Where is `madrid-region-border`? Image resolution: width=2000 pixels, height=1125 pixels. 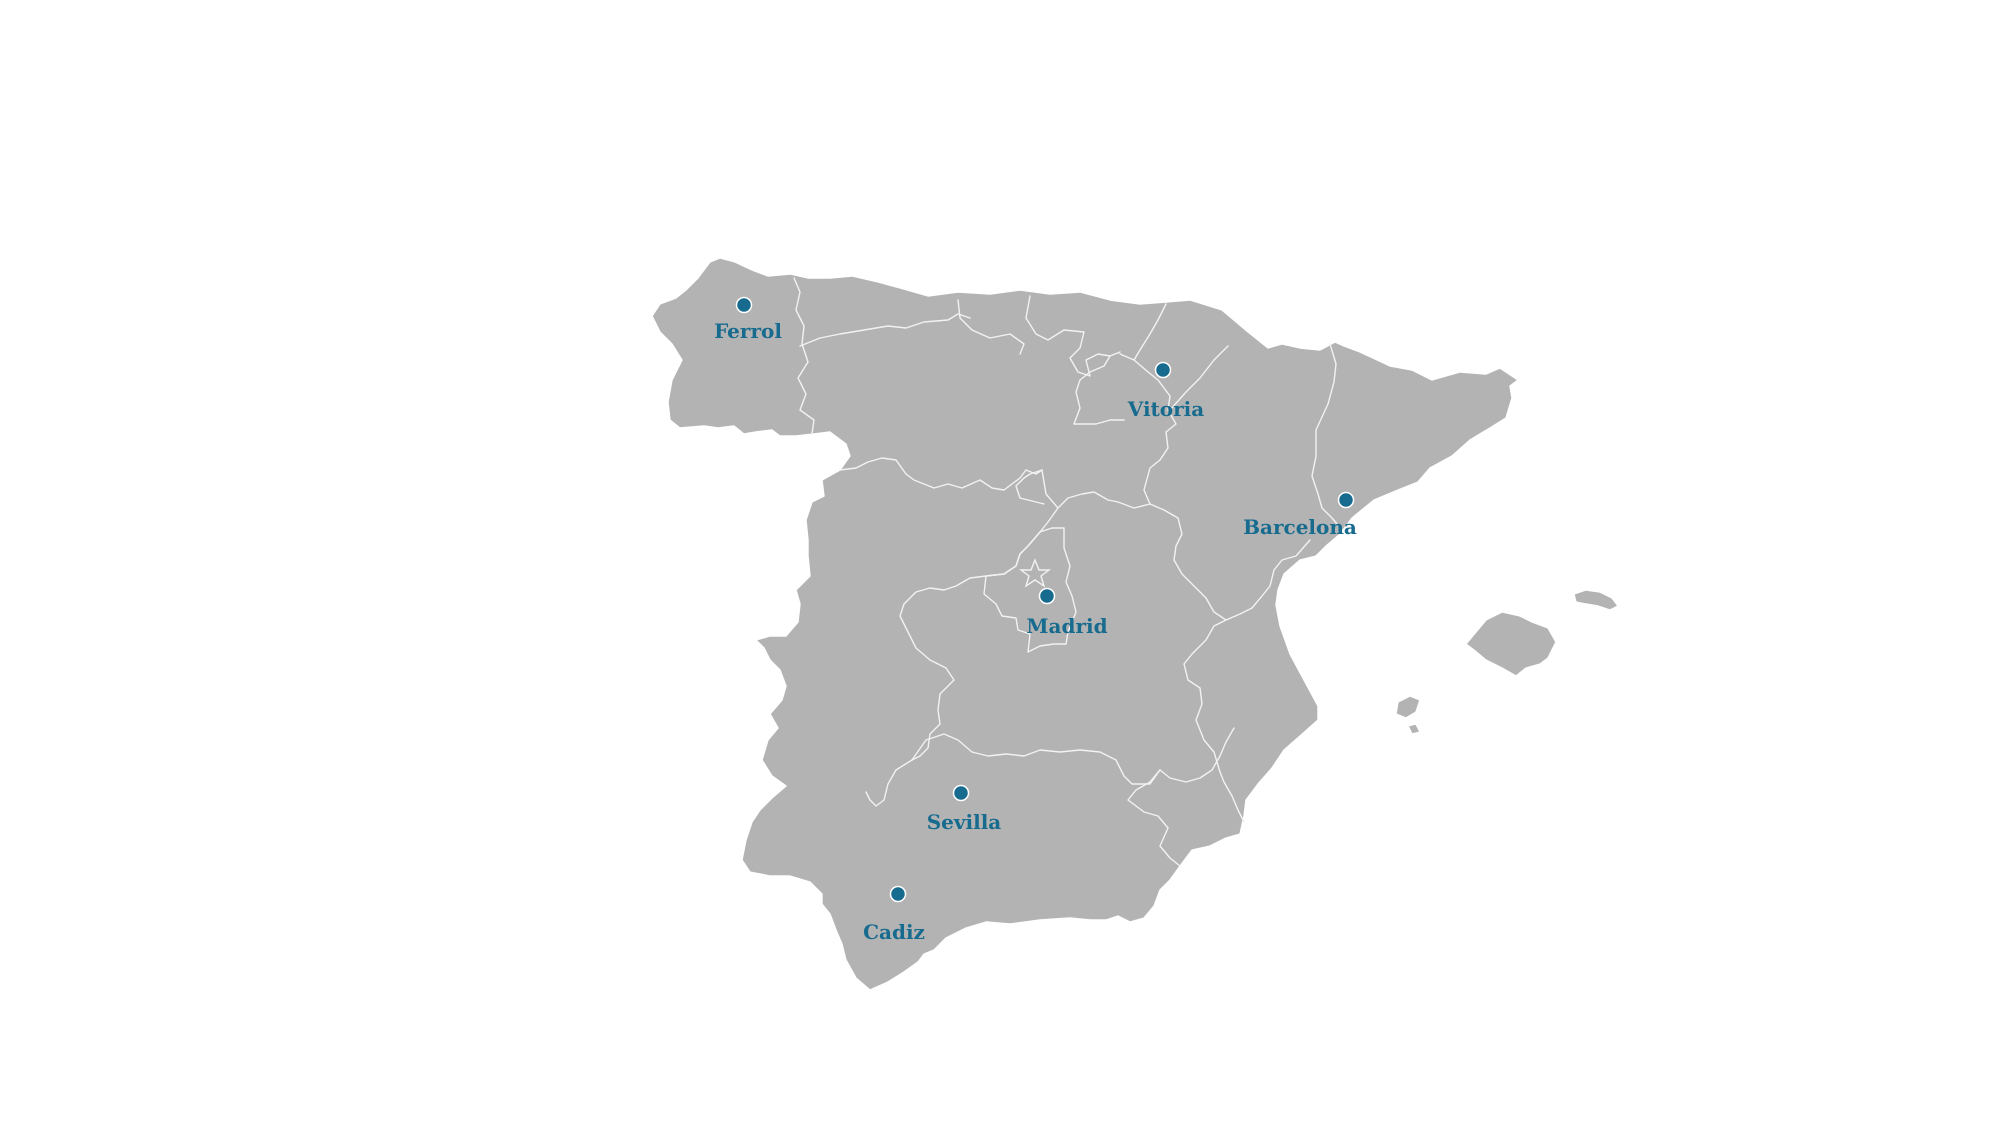 madrid-region-border is located at coordinates (1030, 590).